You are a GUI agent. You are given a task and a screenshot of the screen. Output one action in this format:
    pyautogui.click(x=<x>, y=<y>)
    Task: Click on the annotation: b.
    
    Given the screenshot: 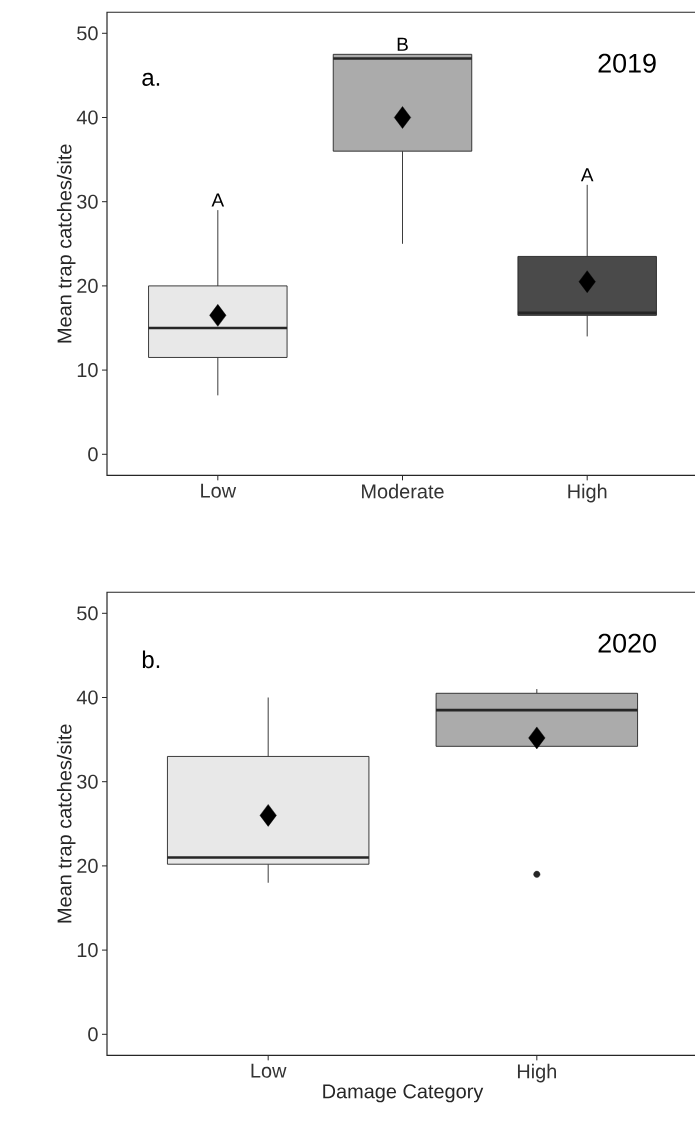 What is the action you would take?
    pyautogui.click(x=151, y=659)
    